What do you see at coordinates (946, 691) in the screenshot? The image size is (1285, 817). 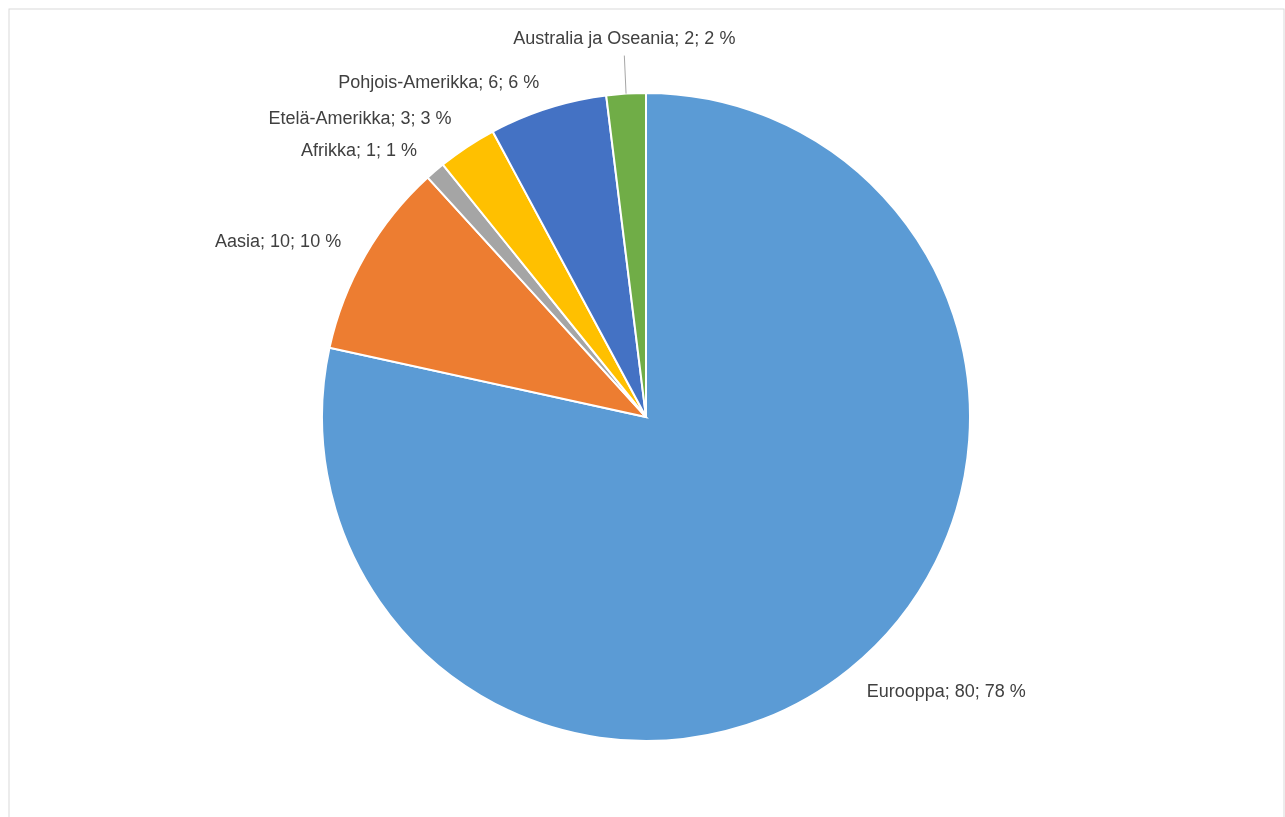 I see `slice-label: Eurooppa; 80; 78 %` at bounding box center [946, 691].